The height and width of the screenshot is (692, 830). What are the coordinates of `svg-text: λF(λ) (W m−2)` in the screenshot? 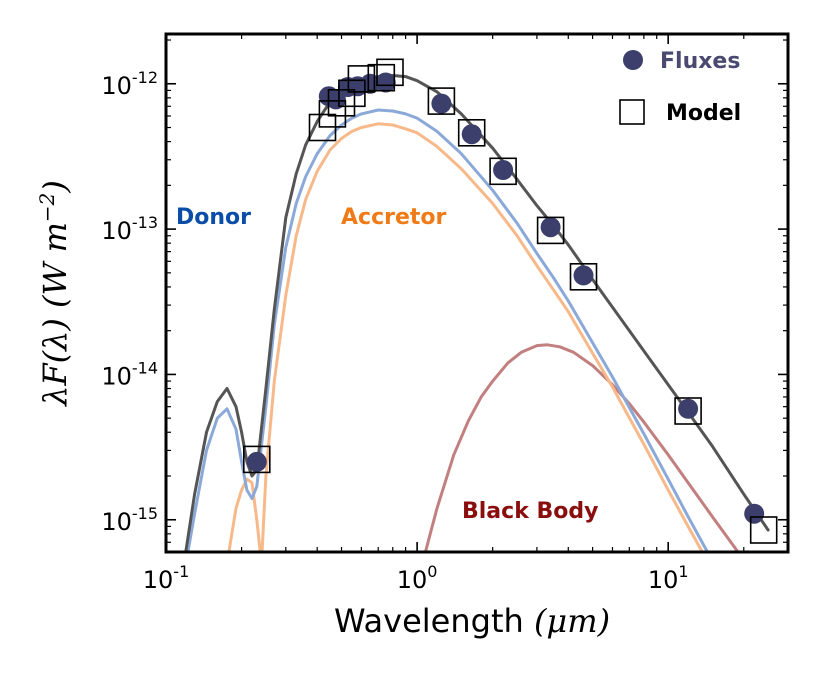 It's located at (54, 294).